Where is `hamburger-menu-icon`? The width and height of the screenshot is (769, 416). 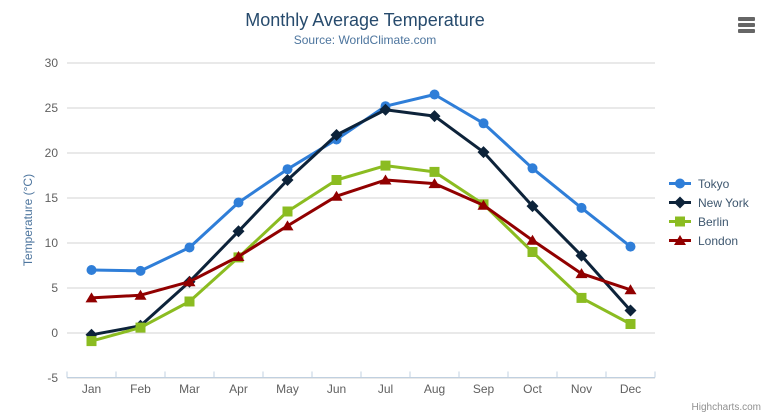 hamburger-menu-icon is located at coordinates (747, 25).